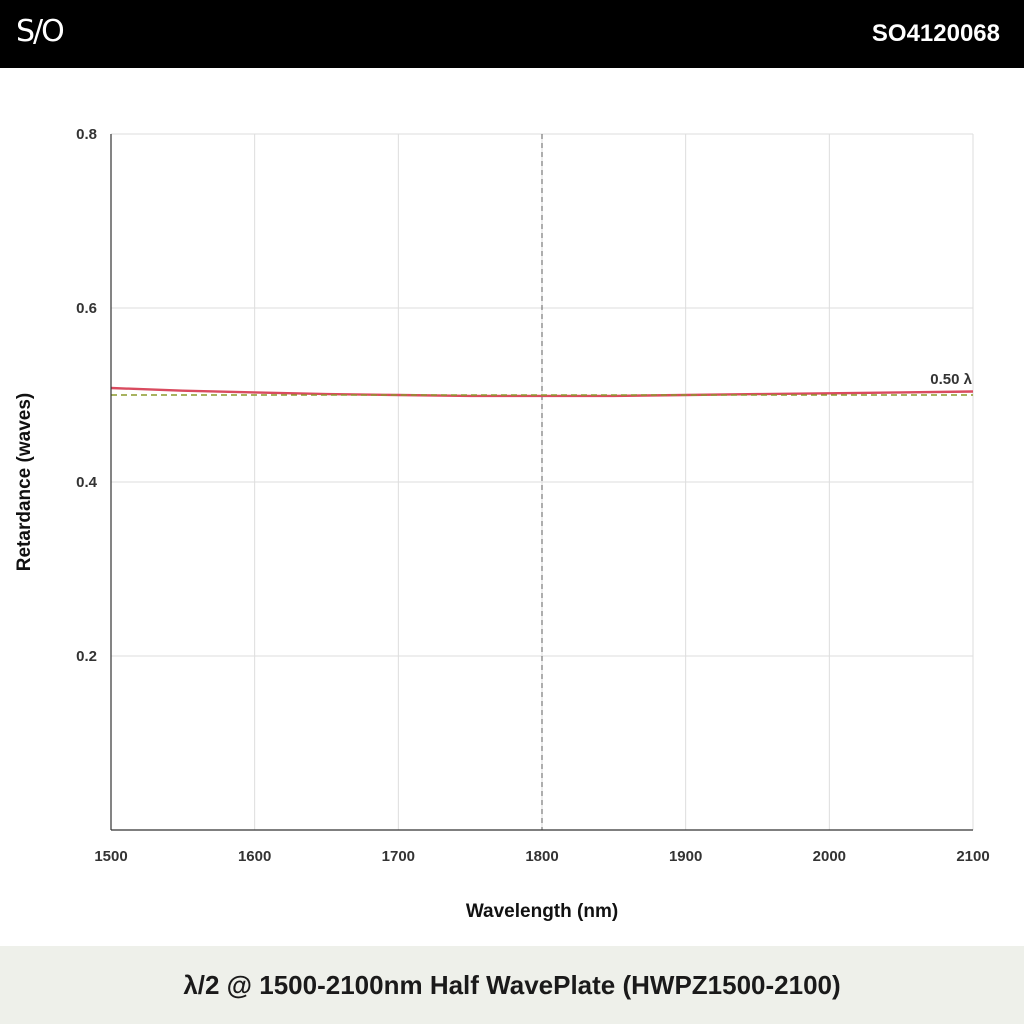  I want to click on y-tick-labels: 0.2 0.4 0.6 0.8, so click(87, 395).